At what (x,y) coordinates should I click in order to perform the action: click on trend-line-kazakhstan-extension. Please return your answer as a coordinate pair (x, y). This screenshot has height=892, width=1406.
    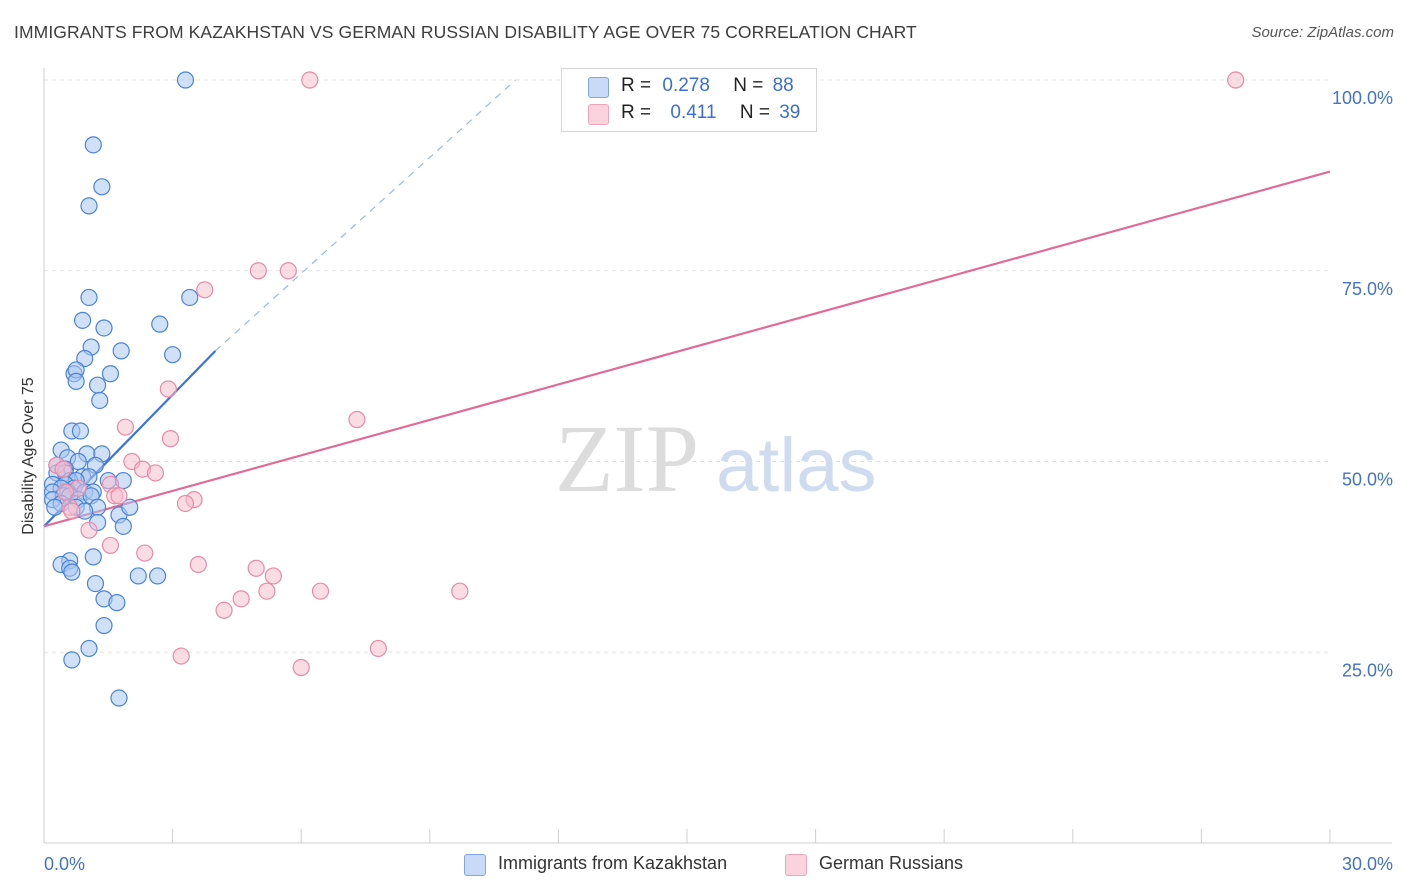
    Looking at the image, I should click on (365, 215).